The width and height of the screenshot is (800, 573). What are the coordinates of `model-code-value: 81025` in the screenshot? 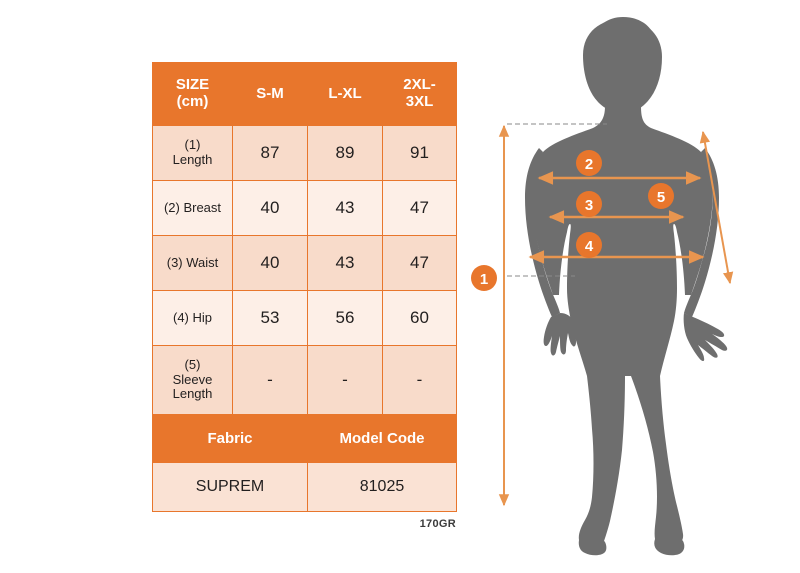 It's located at (382, 487).